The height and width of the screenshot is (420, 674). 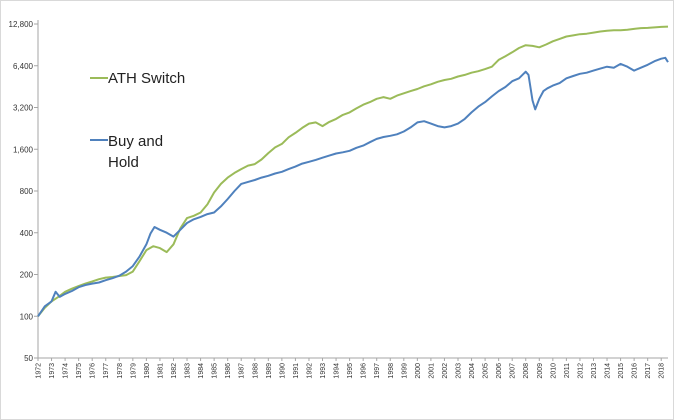 What do you see at coordinates (133, 371) in the screenshot?
I see `x-tick-label: 1979` at bounding box center [133, 371].